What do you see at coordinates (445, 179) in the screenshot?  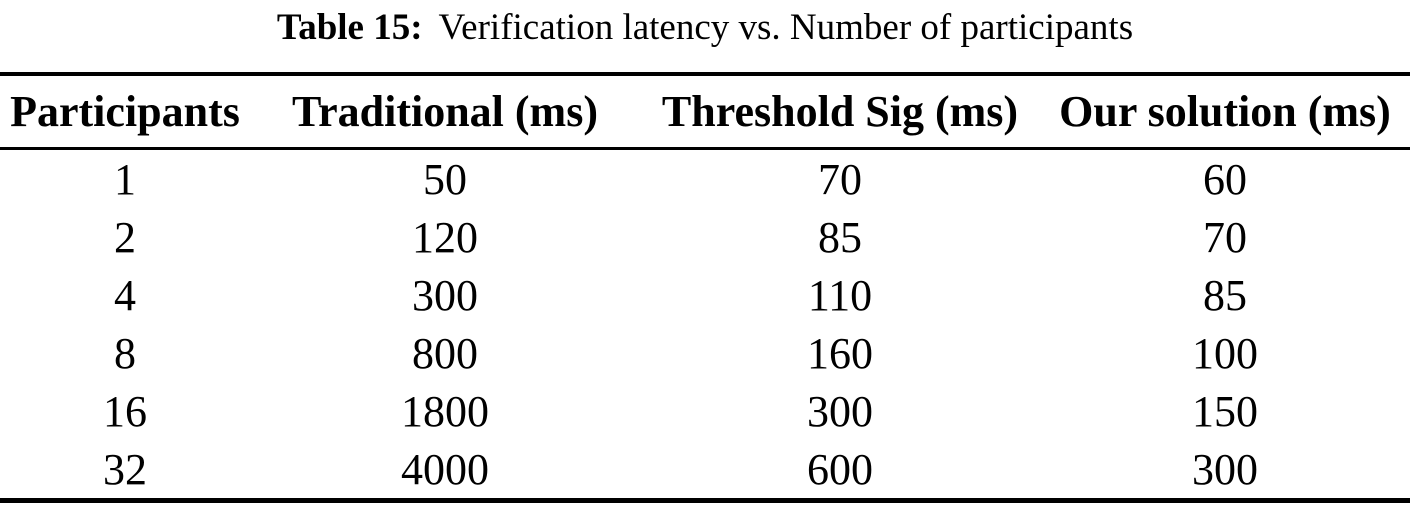 I see `cell-traditional: 50` at bounding box center [445, 179].